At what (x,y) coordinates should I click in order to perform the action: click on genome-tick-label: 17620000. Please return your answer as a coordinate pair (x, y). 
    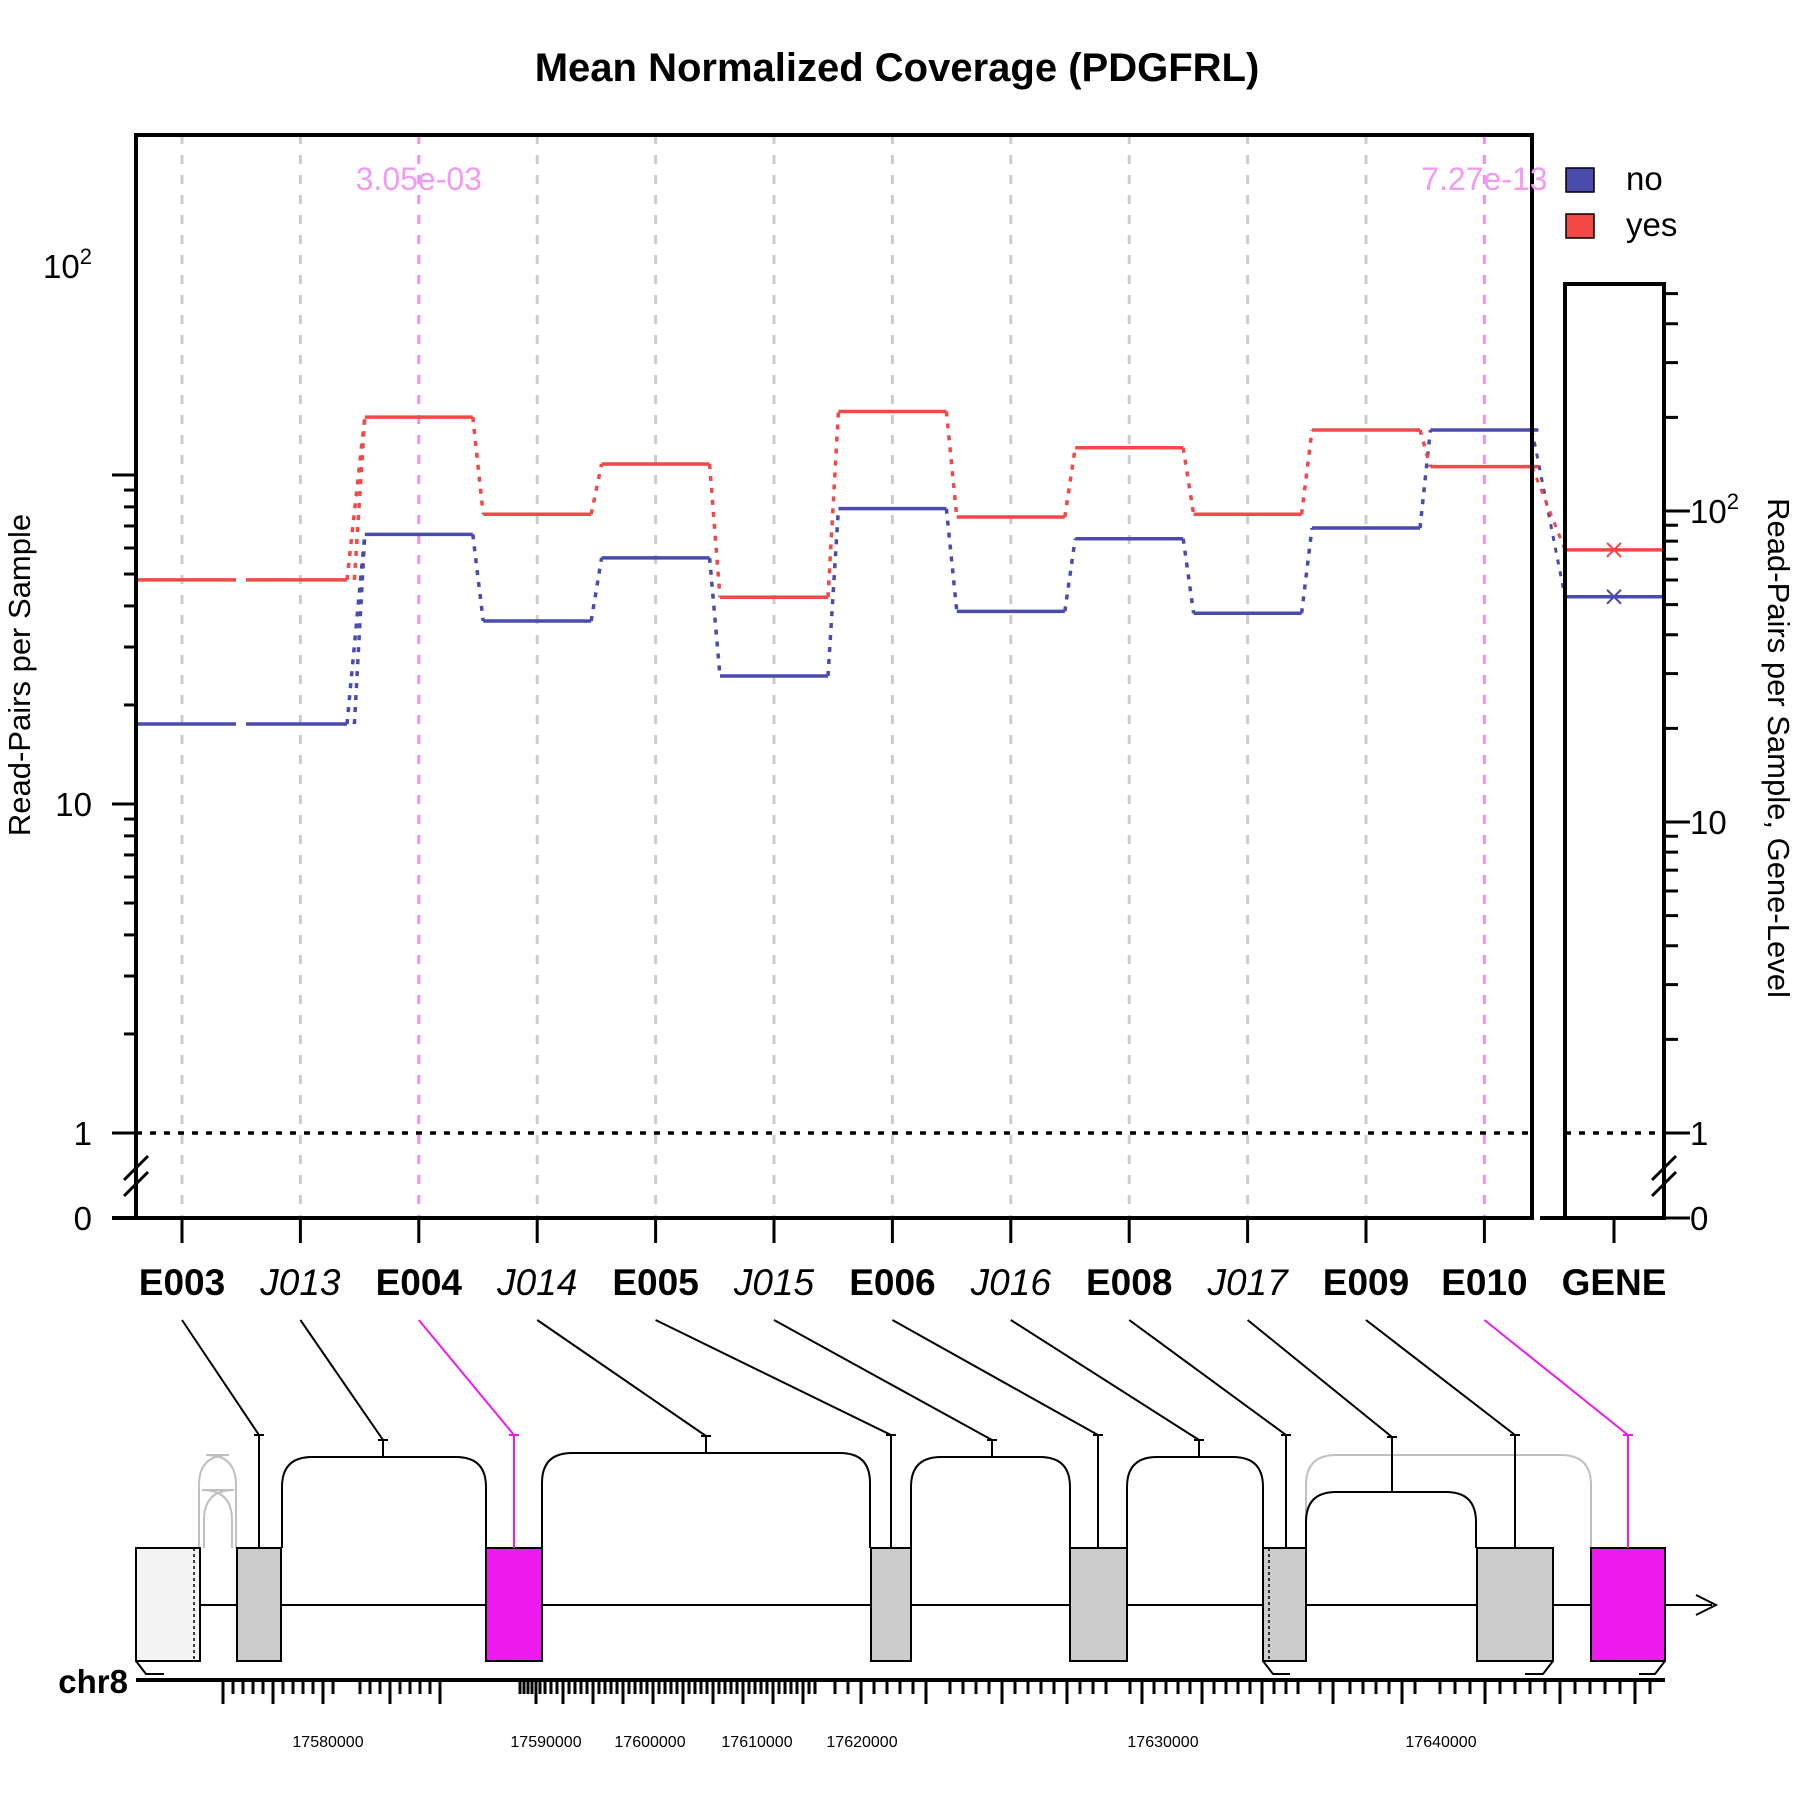
    Looking at the image, I should click on (861, 1742).